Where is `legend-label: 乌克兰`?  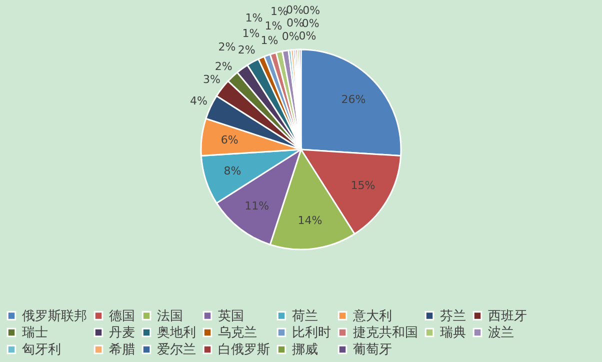
legend-label: 乌克兰 is located at coordinates (237, 333).